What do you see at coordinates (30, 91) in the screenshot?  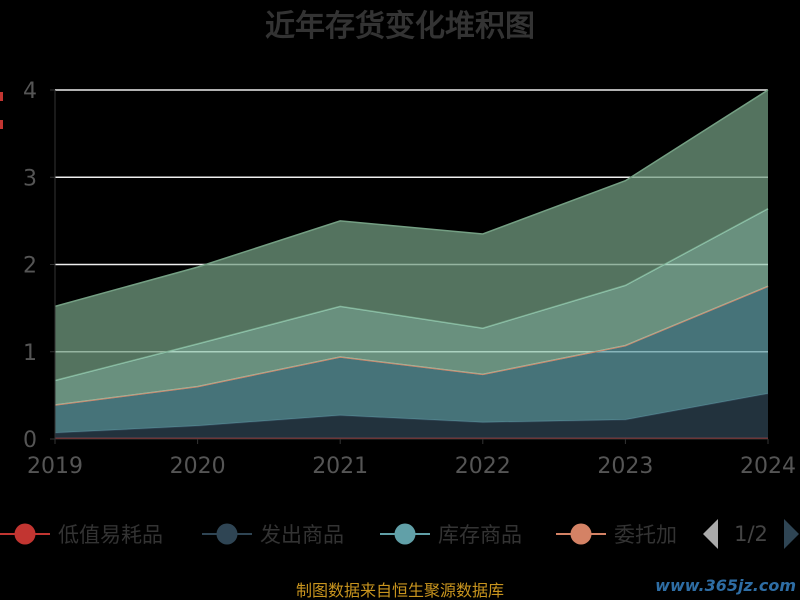 I see `y-tick-label: 4` at bounding box center [30, 91].